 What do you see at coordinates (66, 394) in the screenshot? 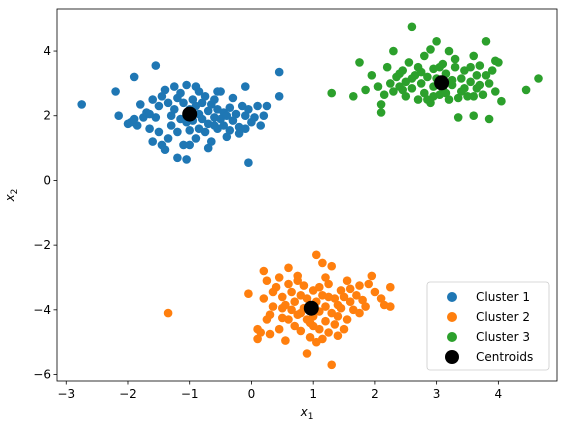
I see `x-tick-label: −3` at bounding box center [66, 394].